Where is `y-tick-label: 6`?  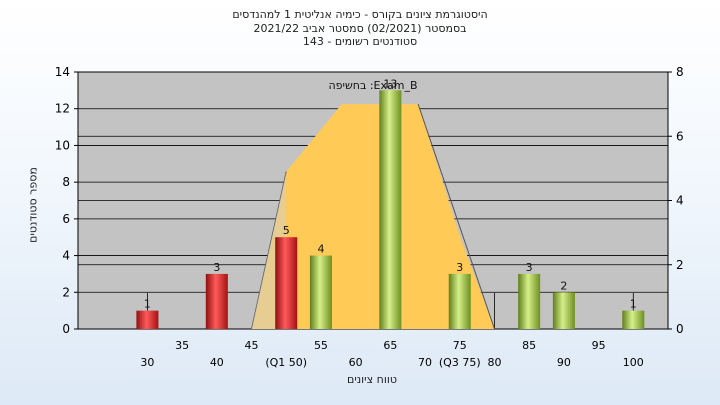 y-tick-label: 6 is located at coordinates (66, 219).